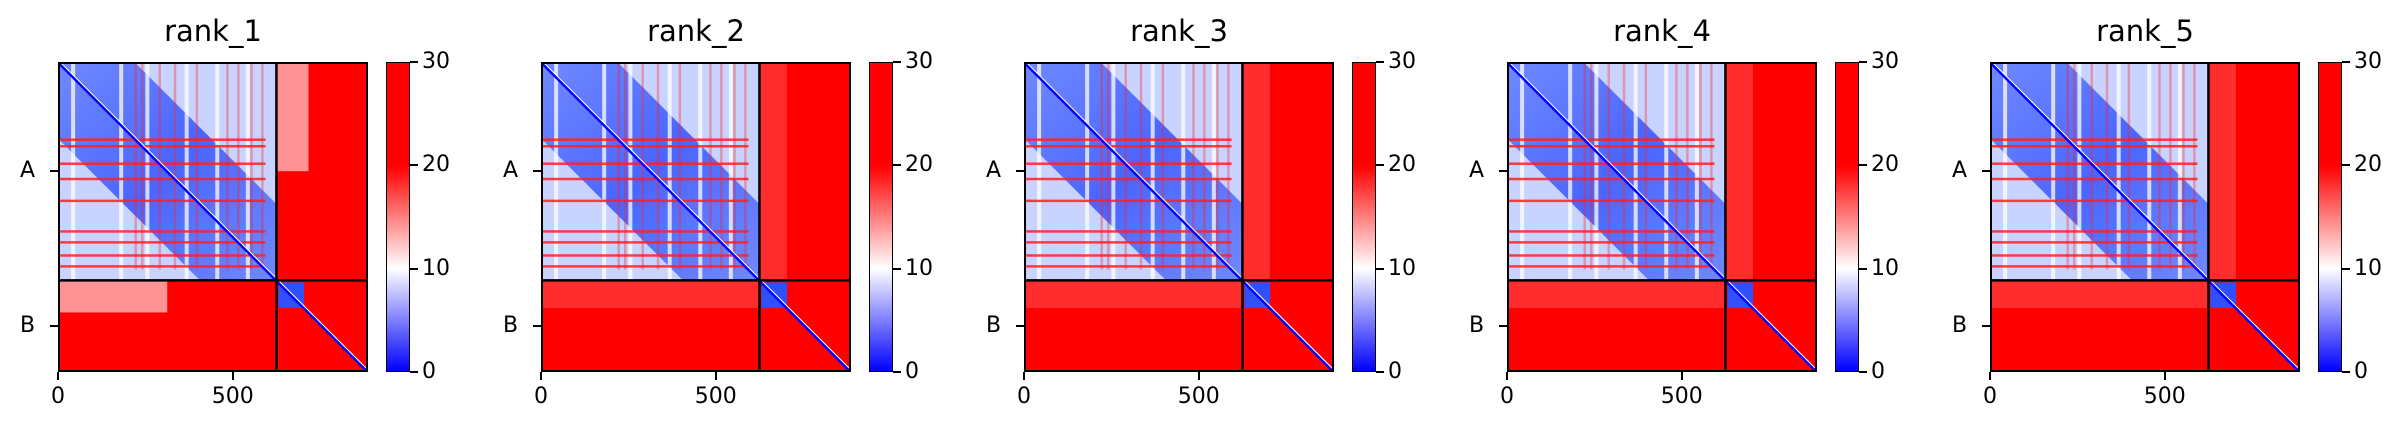 Image resolution: width=2401 pixels, height=438 pixels. Describe the element at coordinates (919, 165) in the screenshot. I see `colorbar-label: 20` at that location.